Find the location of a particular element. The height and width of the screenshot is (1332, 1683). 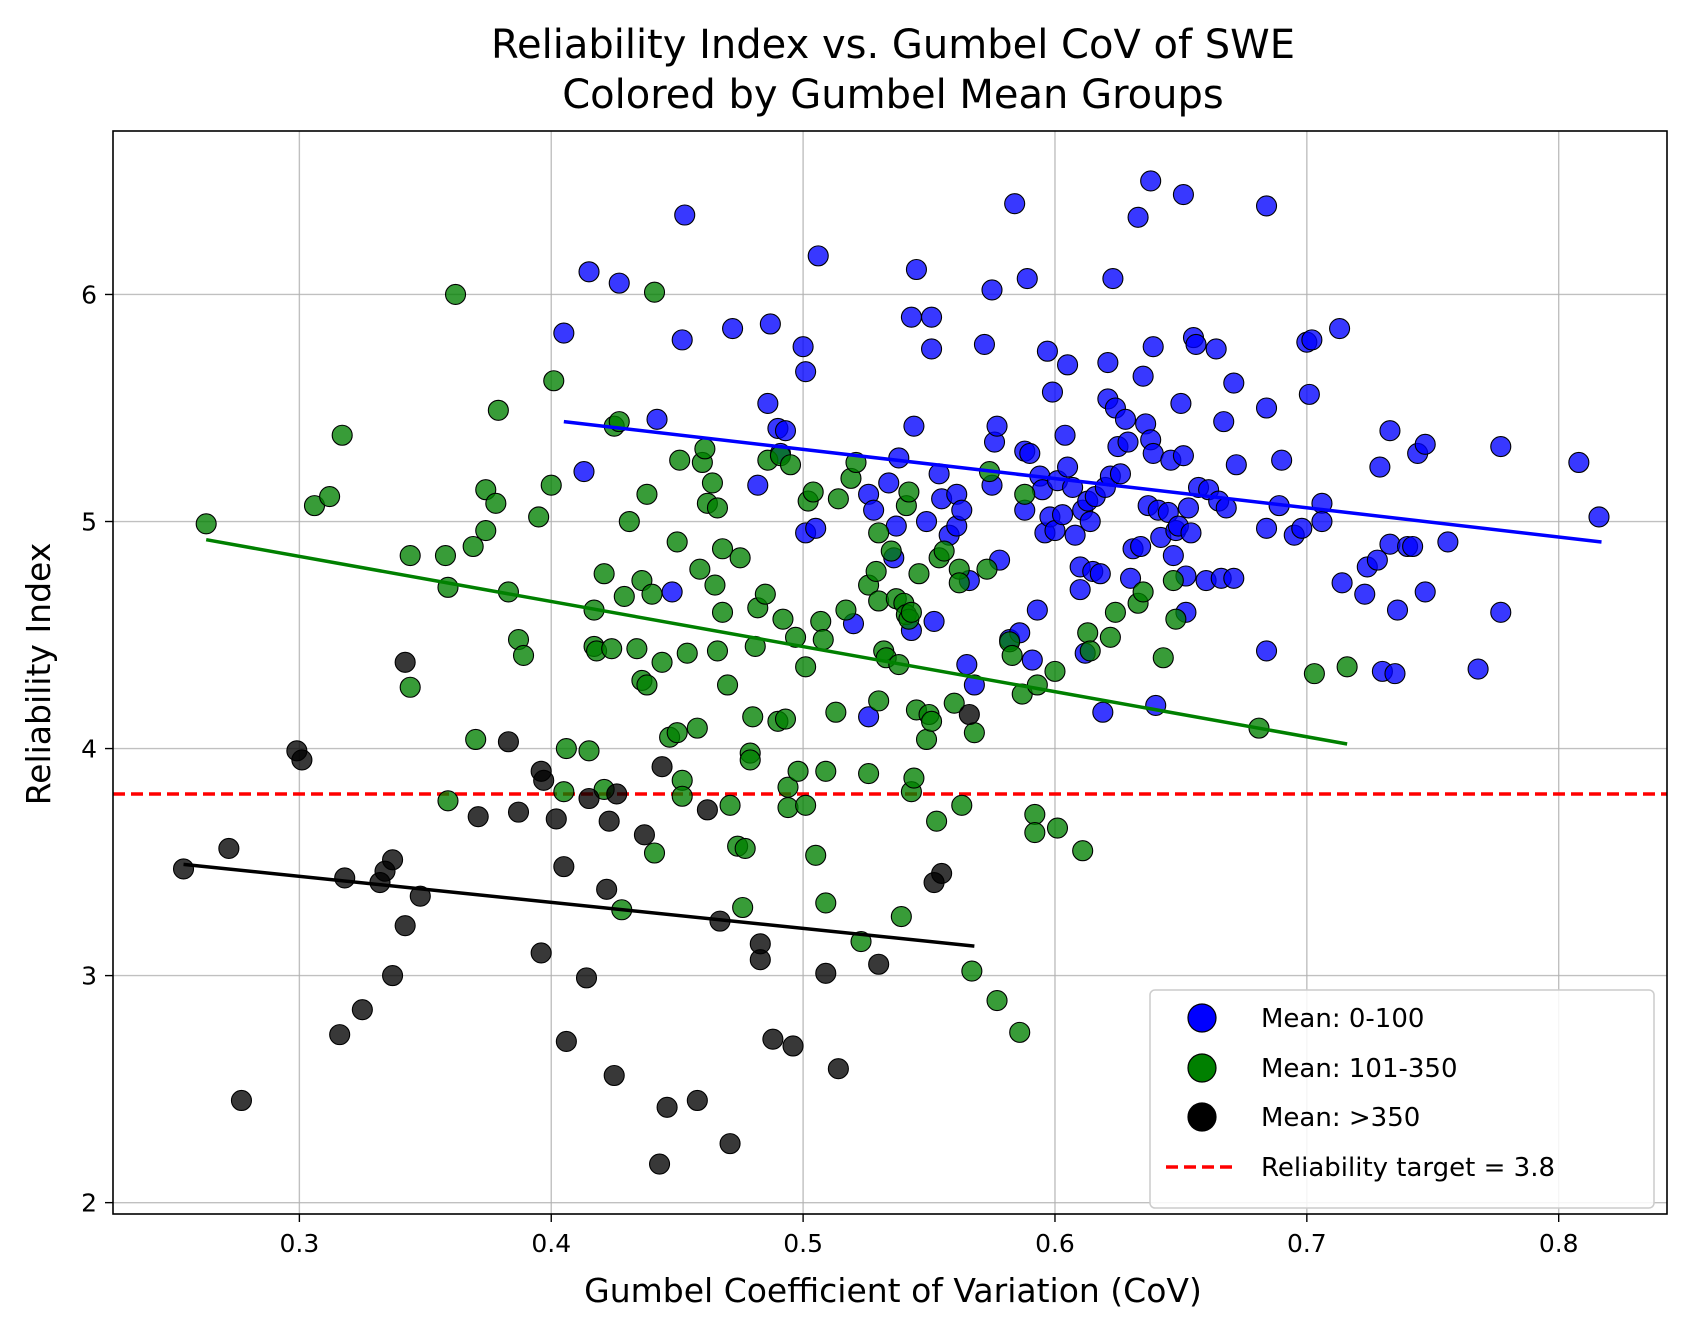

y-tick-label: 2 is located at coordinates (89, 1203).